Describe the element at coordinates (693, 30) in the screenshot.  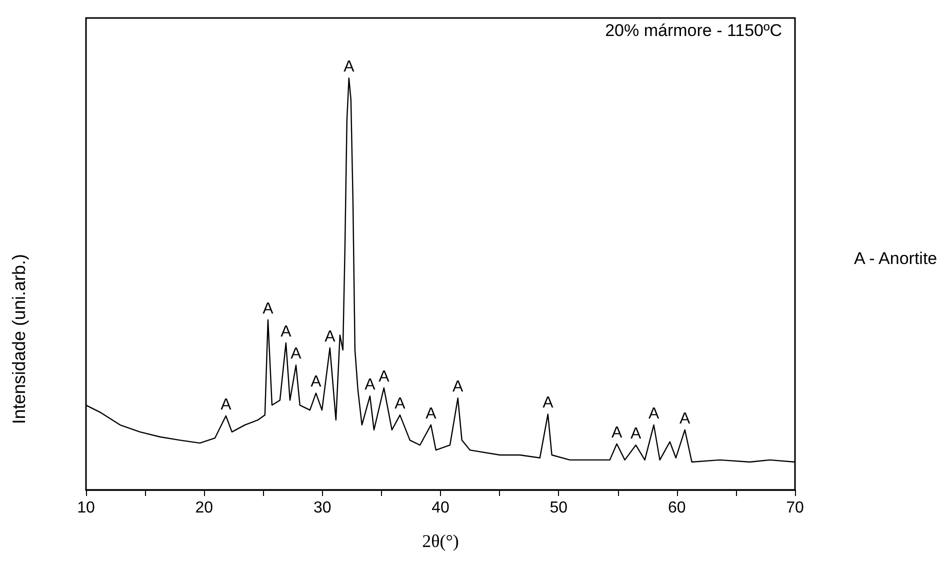
I see `text: 20% mármore - 1150ºC` at that location.